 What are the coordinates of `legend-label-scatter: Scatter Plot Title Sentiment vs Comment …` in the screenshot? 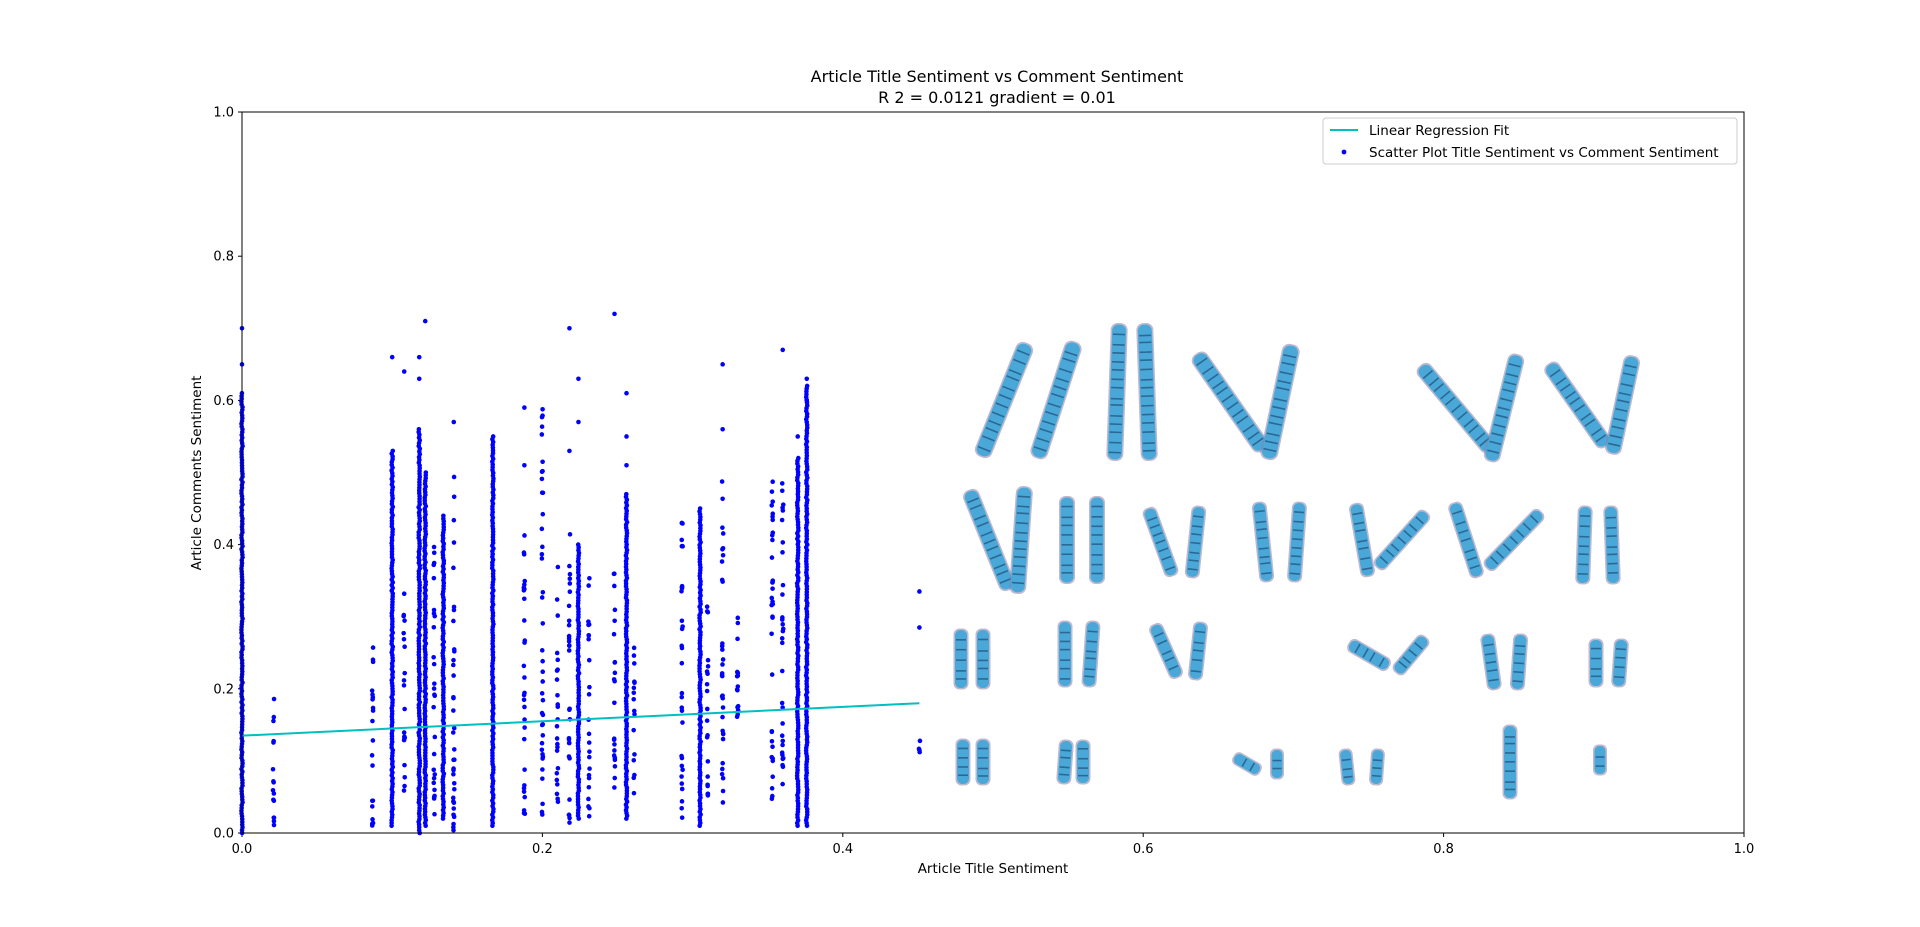 It's located at (1544, 153).